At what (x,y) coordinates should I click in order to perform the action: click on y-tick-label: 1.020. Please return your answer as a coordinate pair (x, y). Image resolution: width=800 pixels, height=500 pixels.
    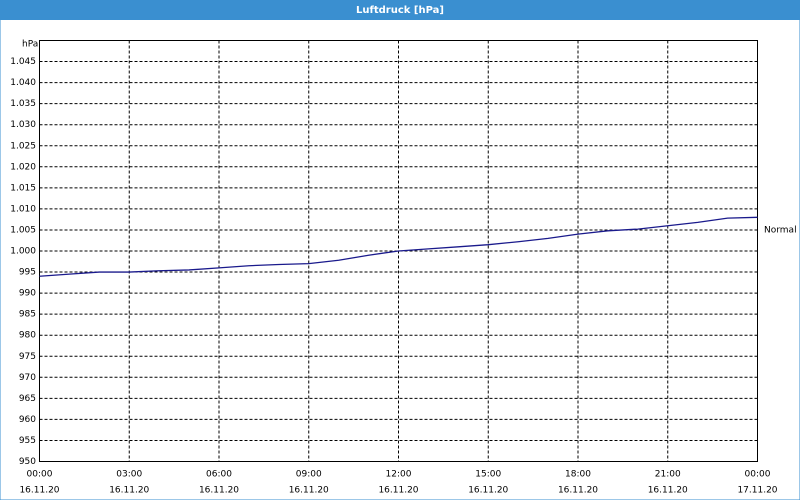
    Looking at the image, I should click on (23, 167).